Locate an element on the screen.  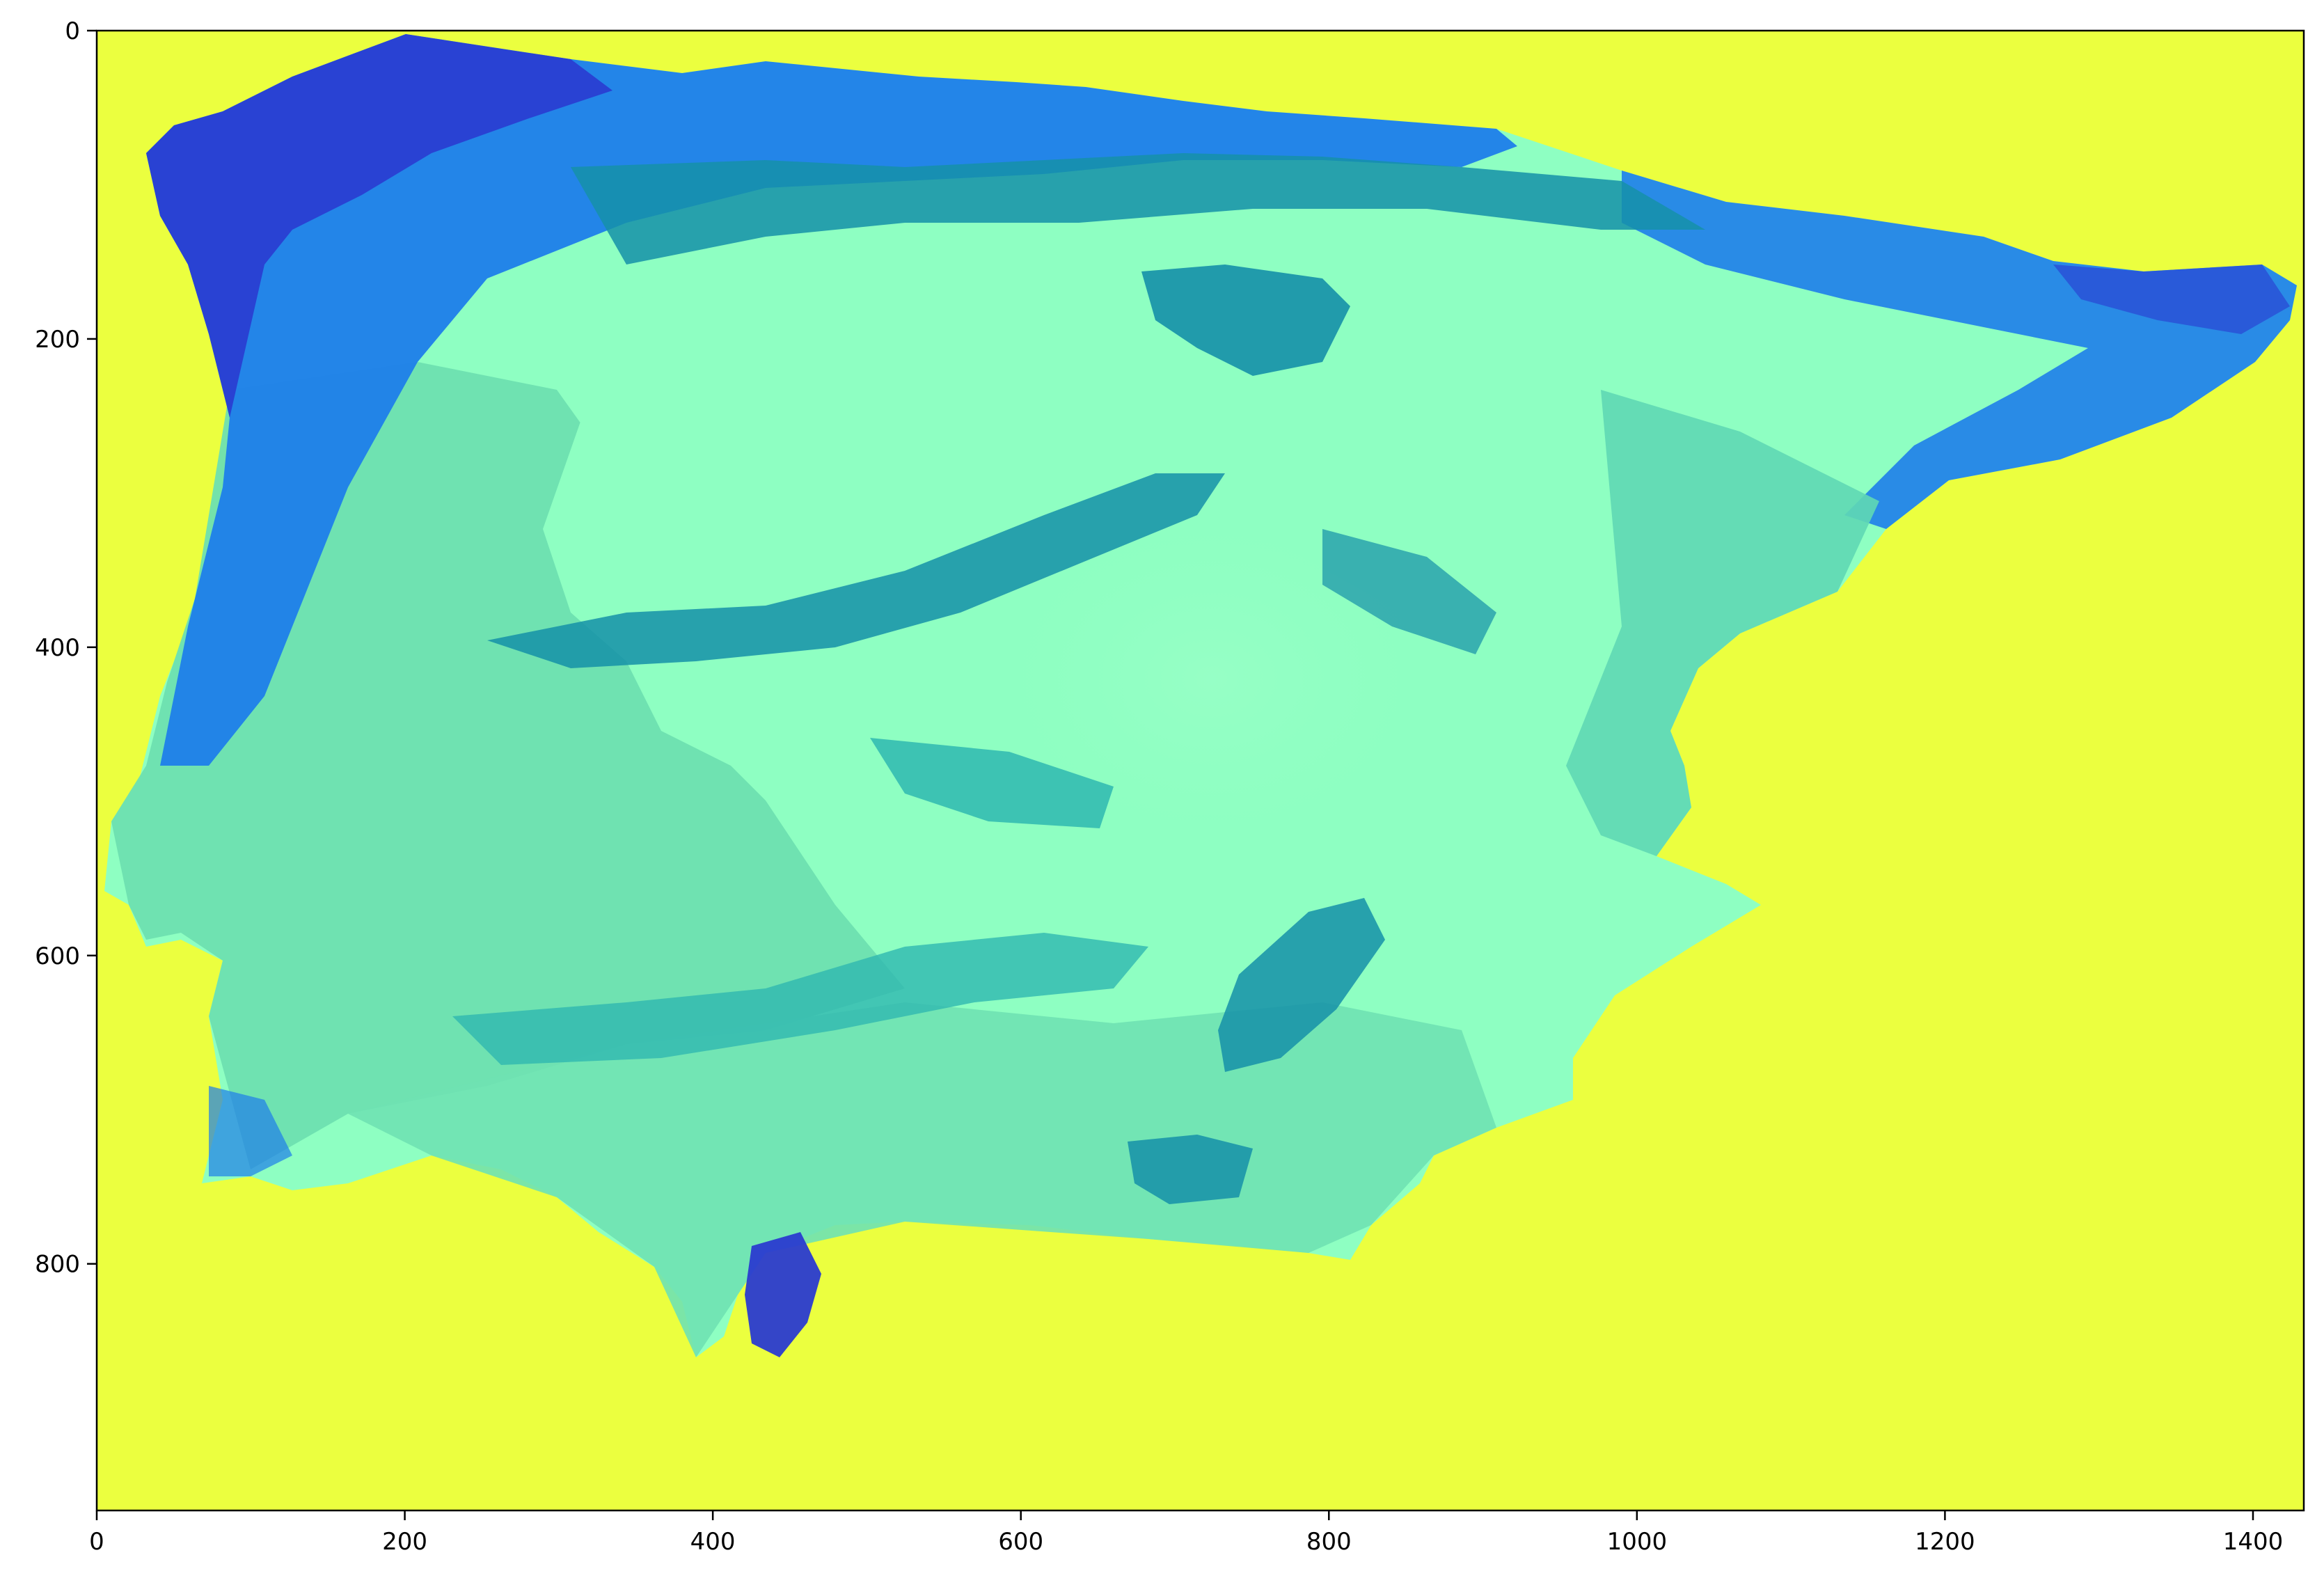
land-zone-south-teal is located at coordinates (922, 1179).